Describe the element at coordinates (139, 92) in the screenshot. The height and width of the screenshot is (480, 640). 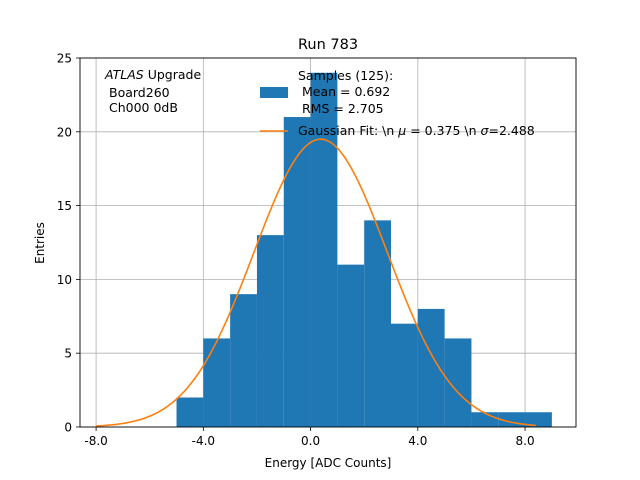
I see `annotation-line-2: Board260` at that location.